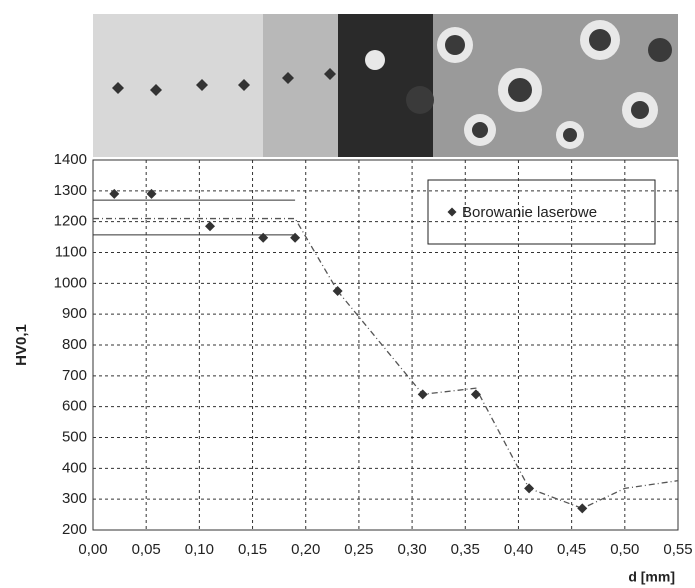 Image resolution: width=695 pixels, height=588 pixels. What do you see at coordinates (74, 344) in the screenshot?
I see `y-tick-label: 800` at bounding box center [74, 344].